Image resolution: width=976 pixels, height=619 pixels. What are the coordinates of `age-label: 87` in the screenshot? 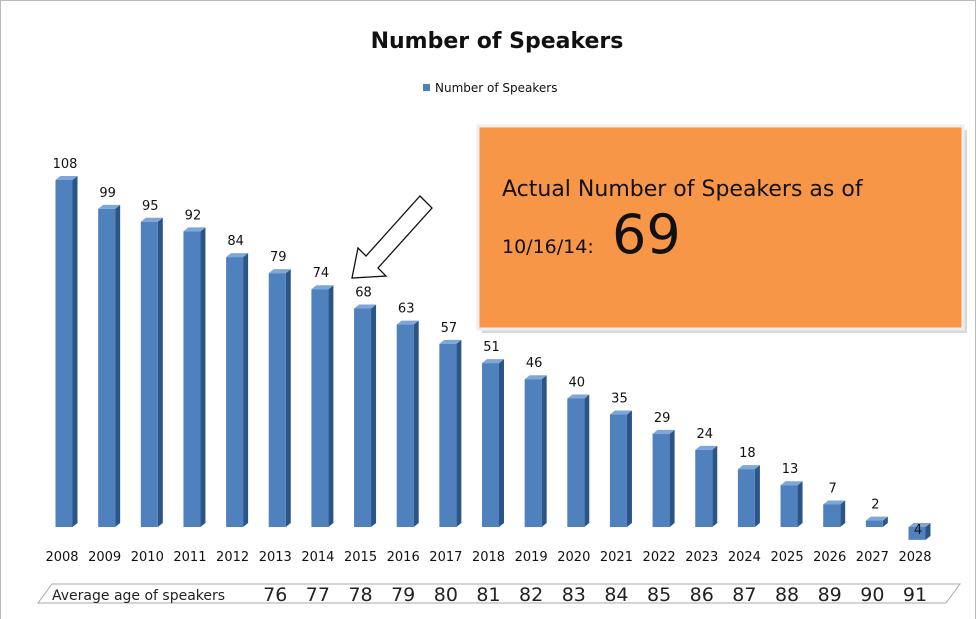 It's located at (744, 595).